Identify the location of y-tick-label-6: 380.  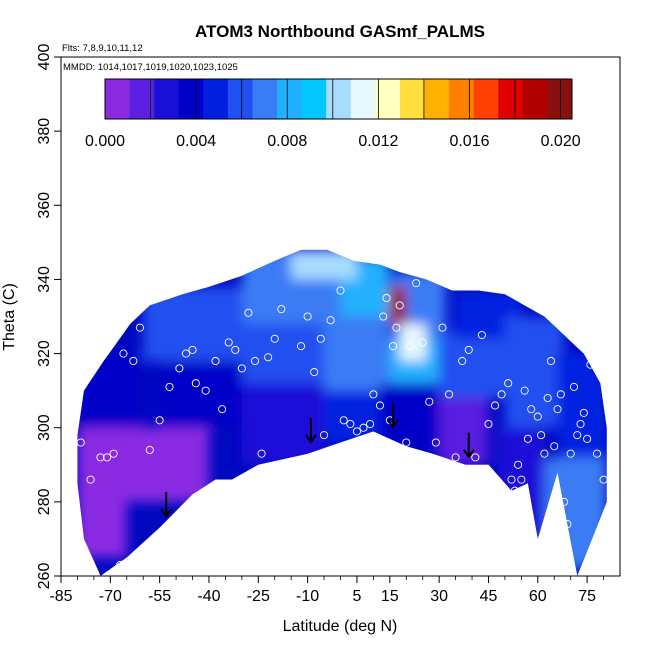
(44, 131).